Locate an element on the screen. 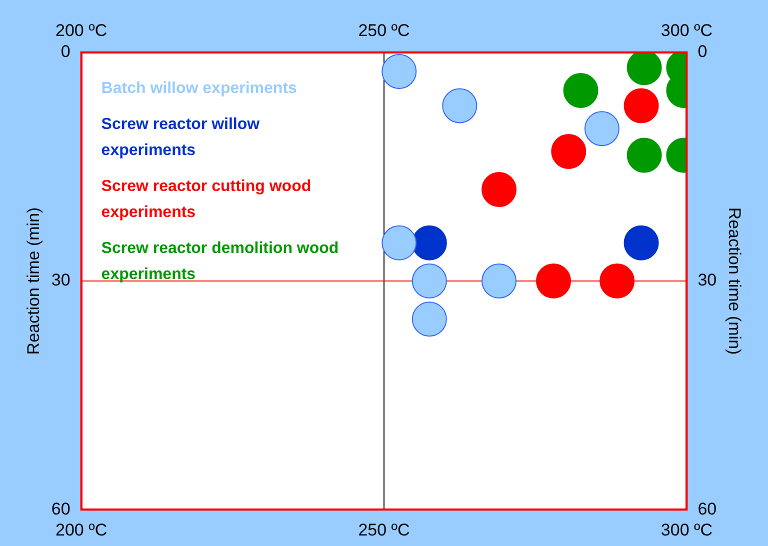 The width and height of the screenshot is (768, 546). y2-tick-label: 0 is located at coordinates (703, 52).